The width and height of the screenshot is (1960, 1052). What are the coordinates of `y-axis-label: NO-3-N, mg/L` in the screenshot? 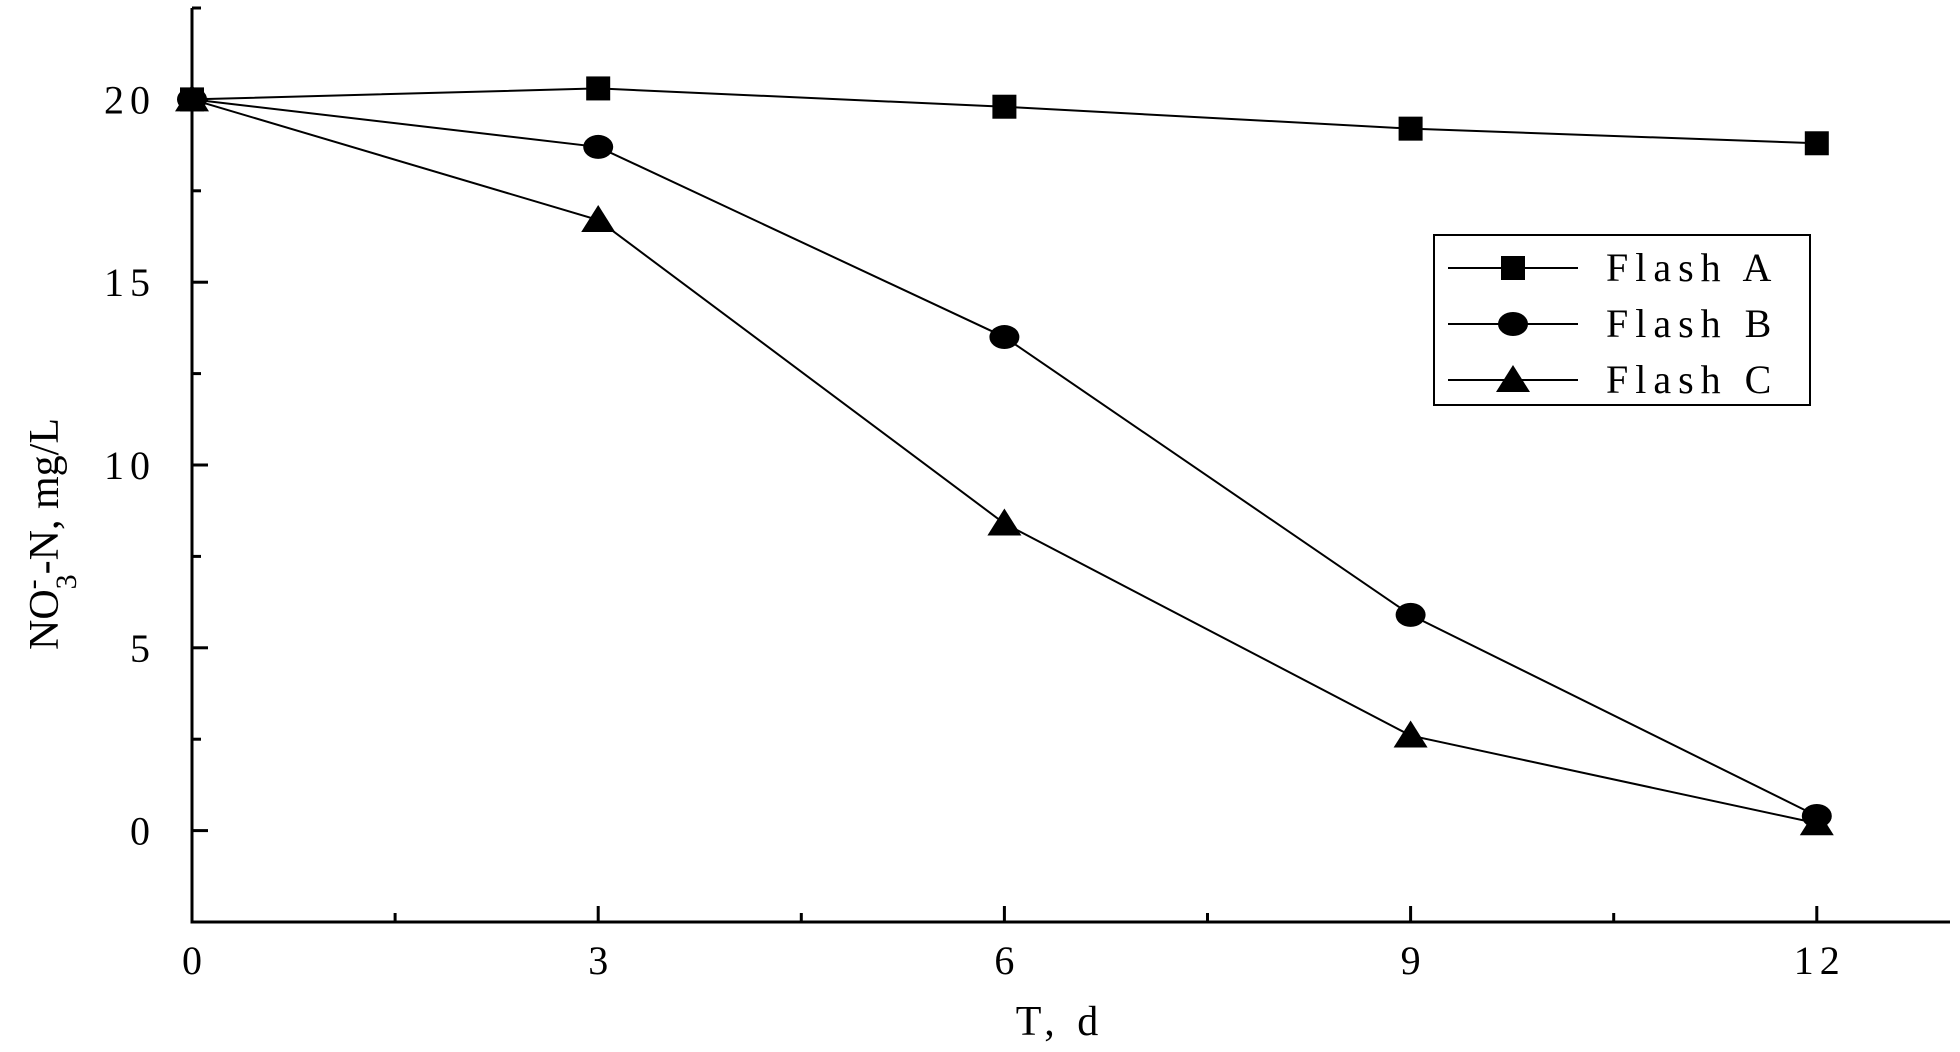 It's located at (49, 534).